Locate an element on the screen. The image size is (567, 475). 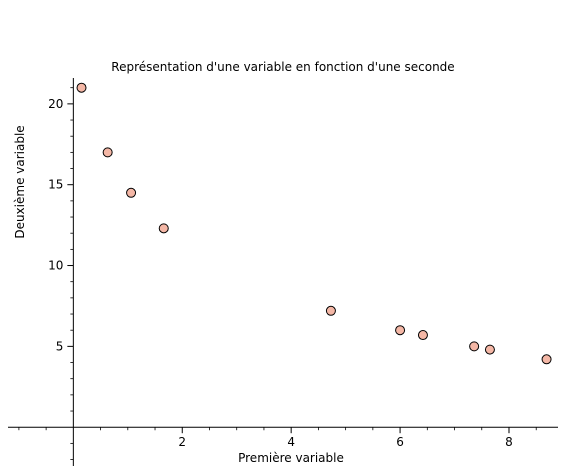
x-tick-label: 6 is located at coordinates (400, 442).